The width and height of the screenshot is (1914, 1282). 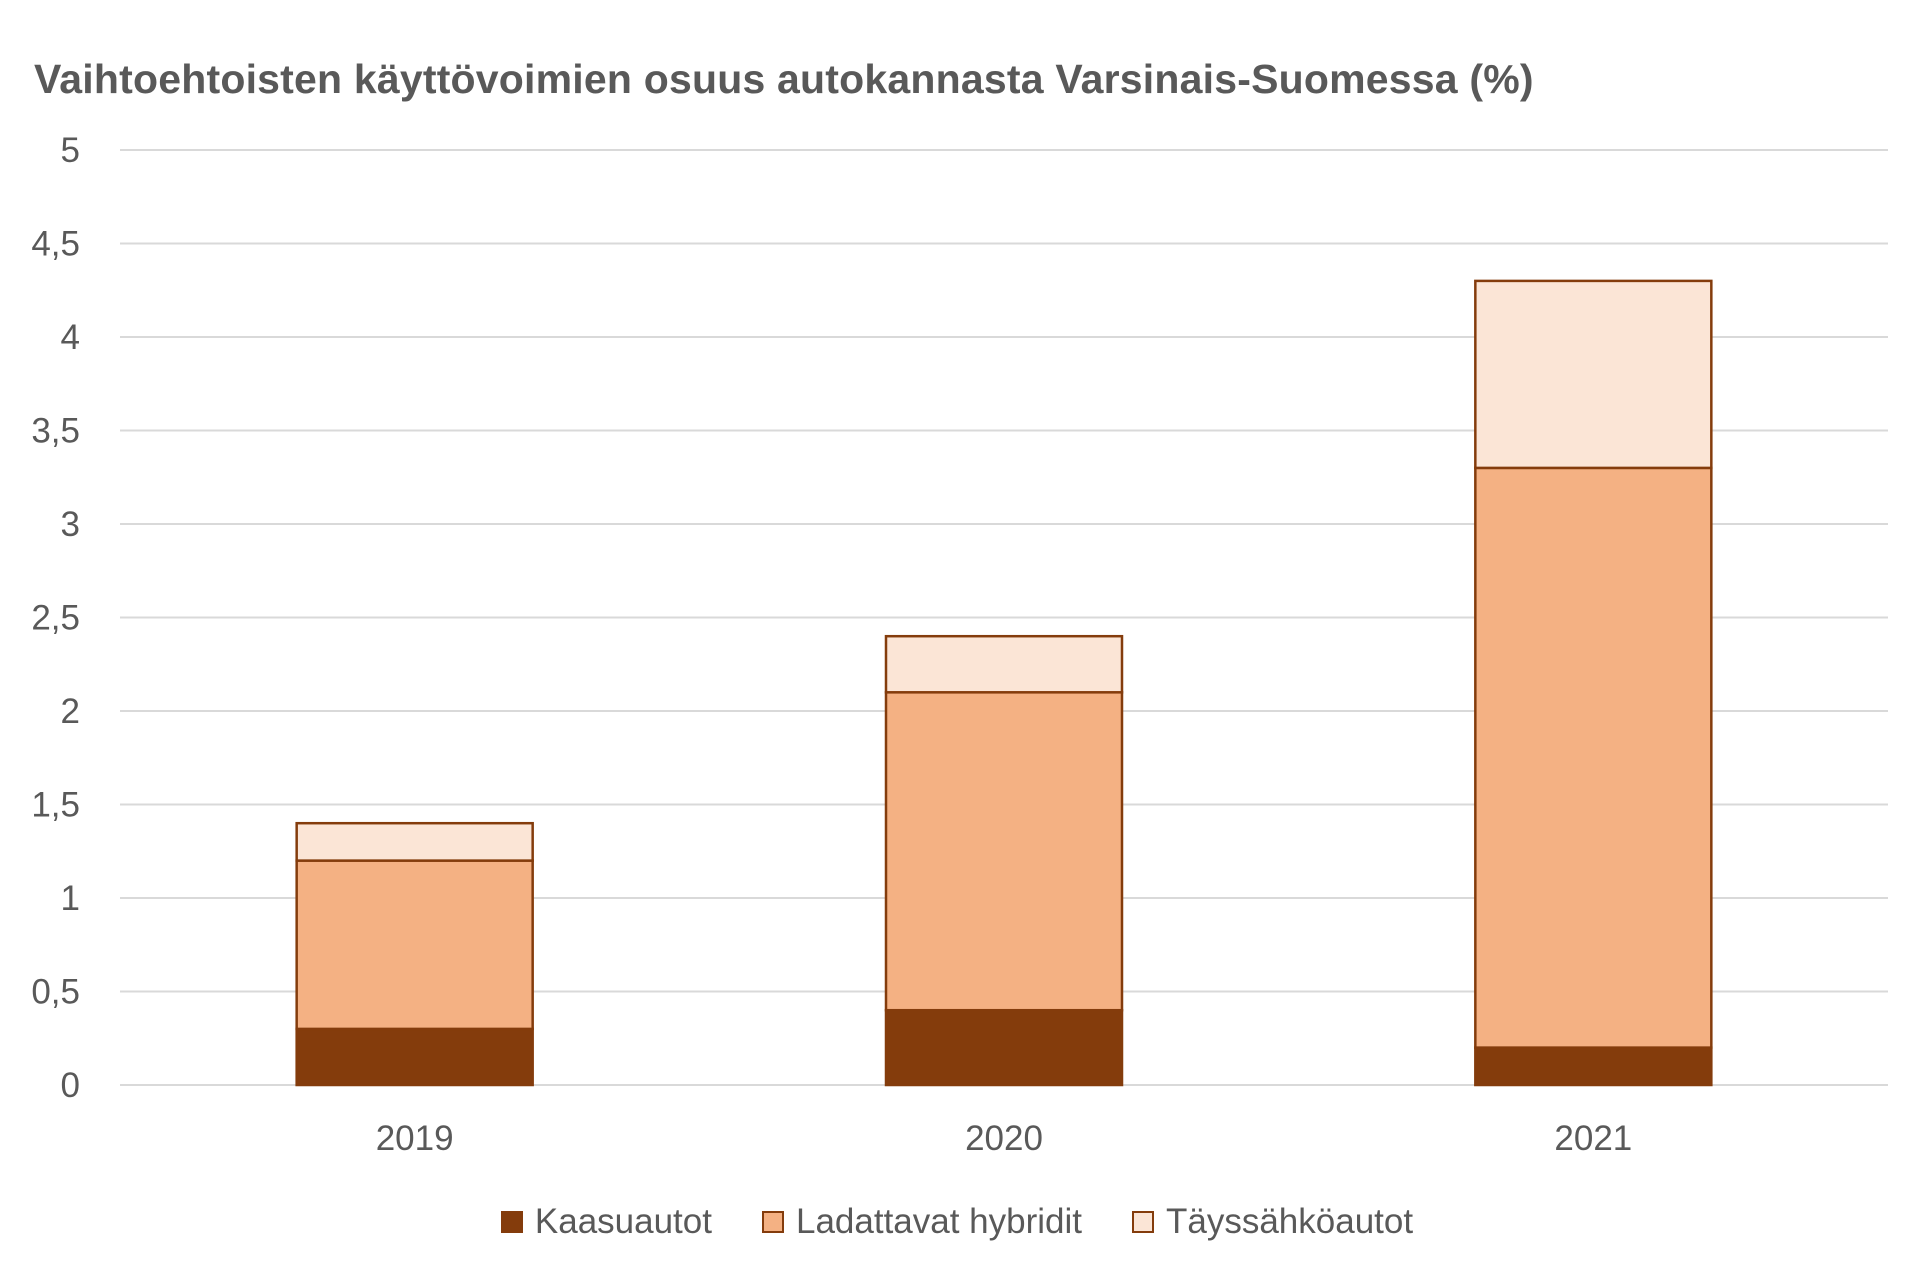 I want to click on y-tick-label: 3,5, so click(x=55, y=431).